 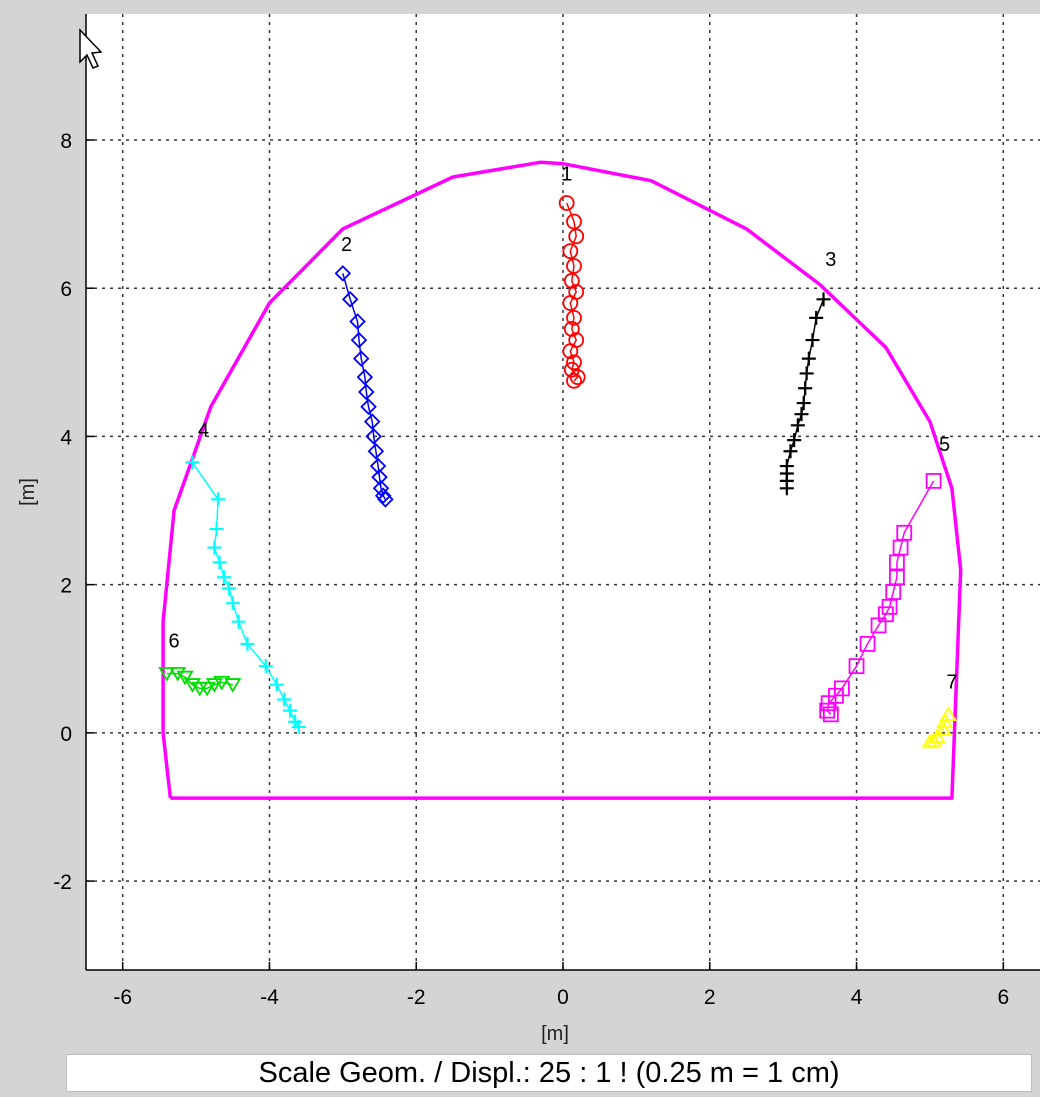 I want to click on x-tick-label: 2, so click(x=710, y=997).